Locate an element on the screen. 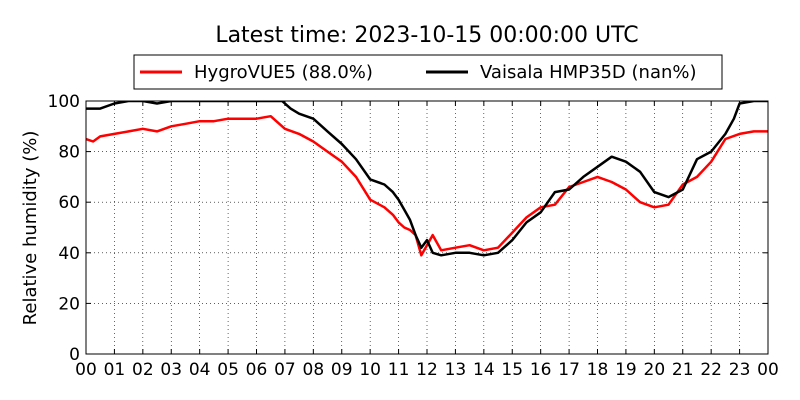  x-tick-label: 01 is located at coordinates (115, 370).